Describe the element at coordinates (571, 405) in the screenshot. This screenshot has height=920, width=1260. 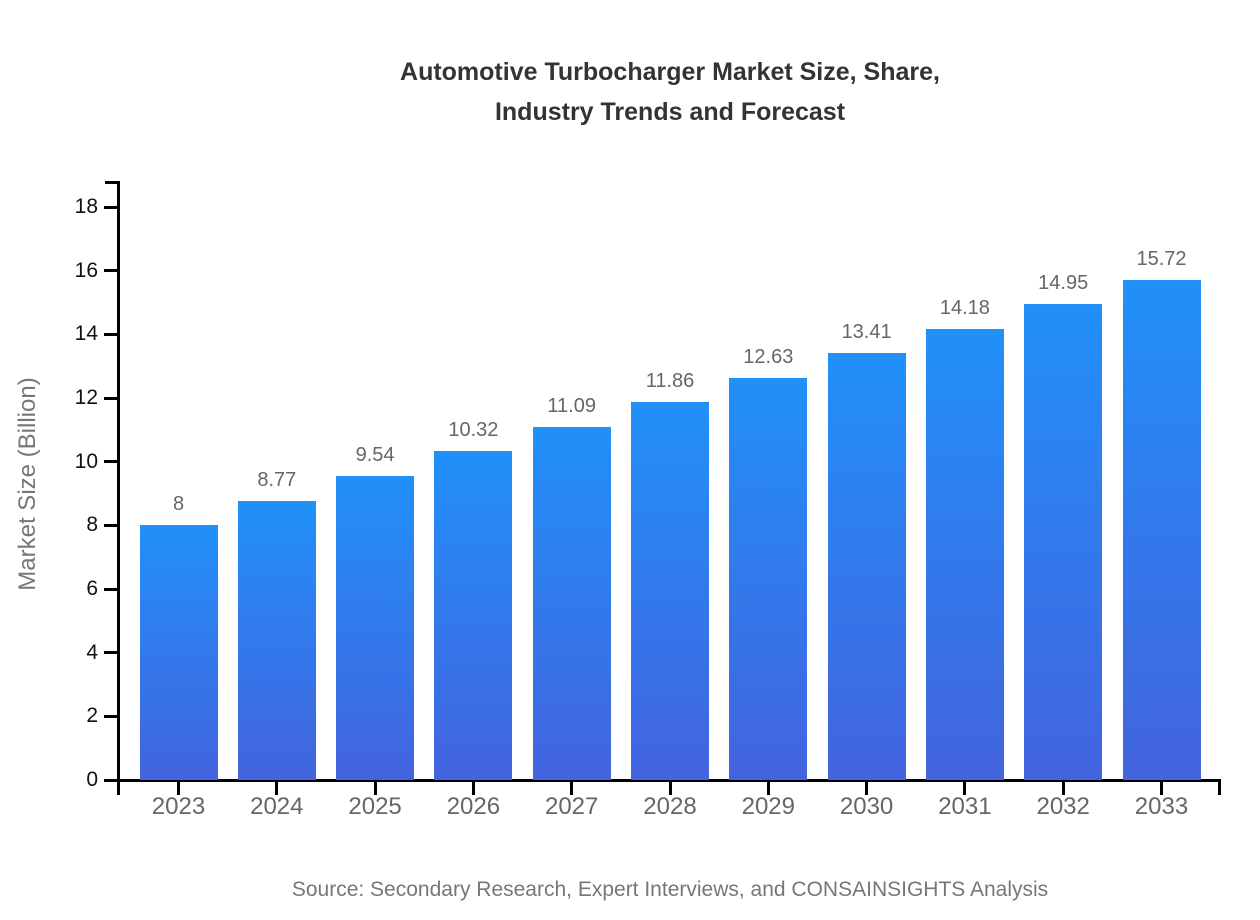
I see `bar-value-label: 11.09` at that location.